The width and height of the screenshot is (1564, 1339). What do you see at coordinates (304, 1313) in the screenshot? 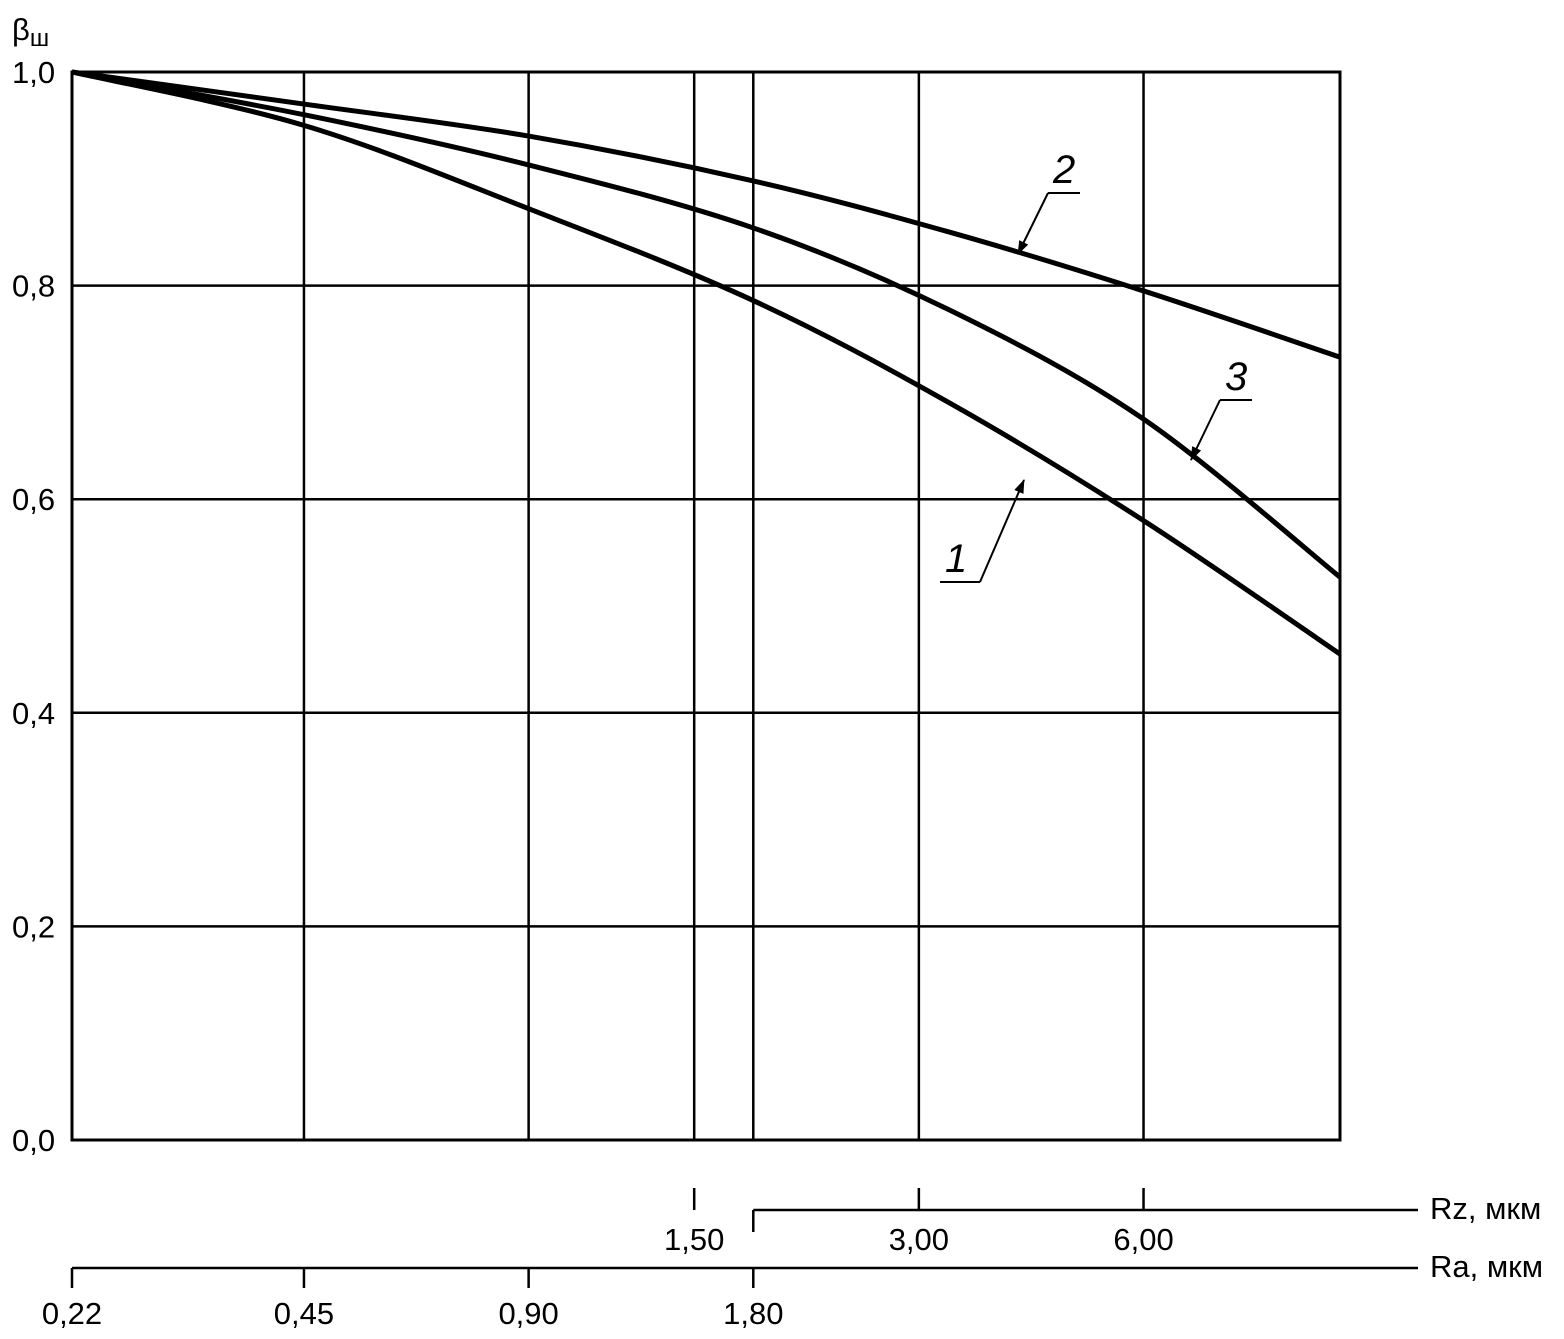
I see `x-tick-label: 0,45` at bounding box center [304, 1313].